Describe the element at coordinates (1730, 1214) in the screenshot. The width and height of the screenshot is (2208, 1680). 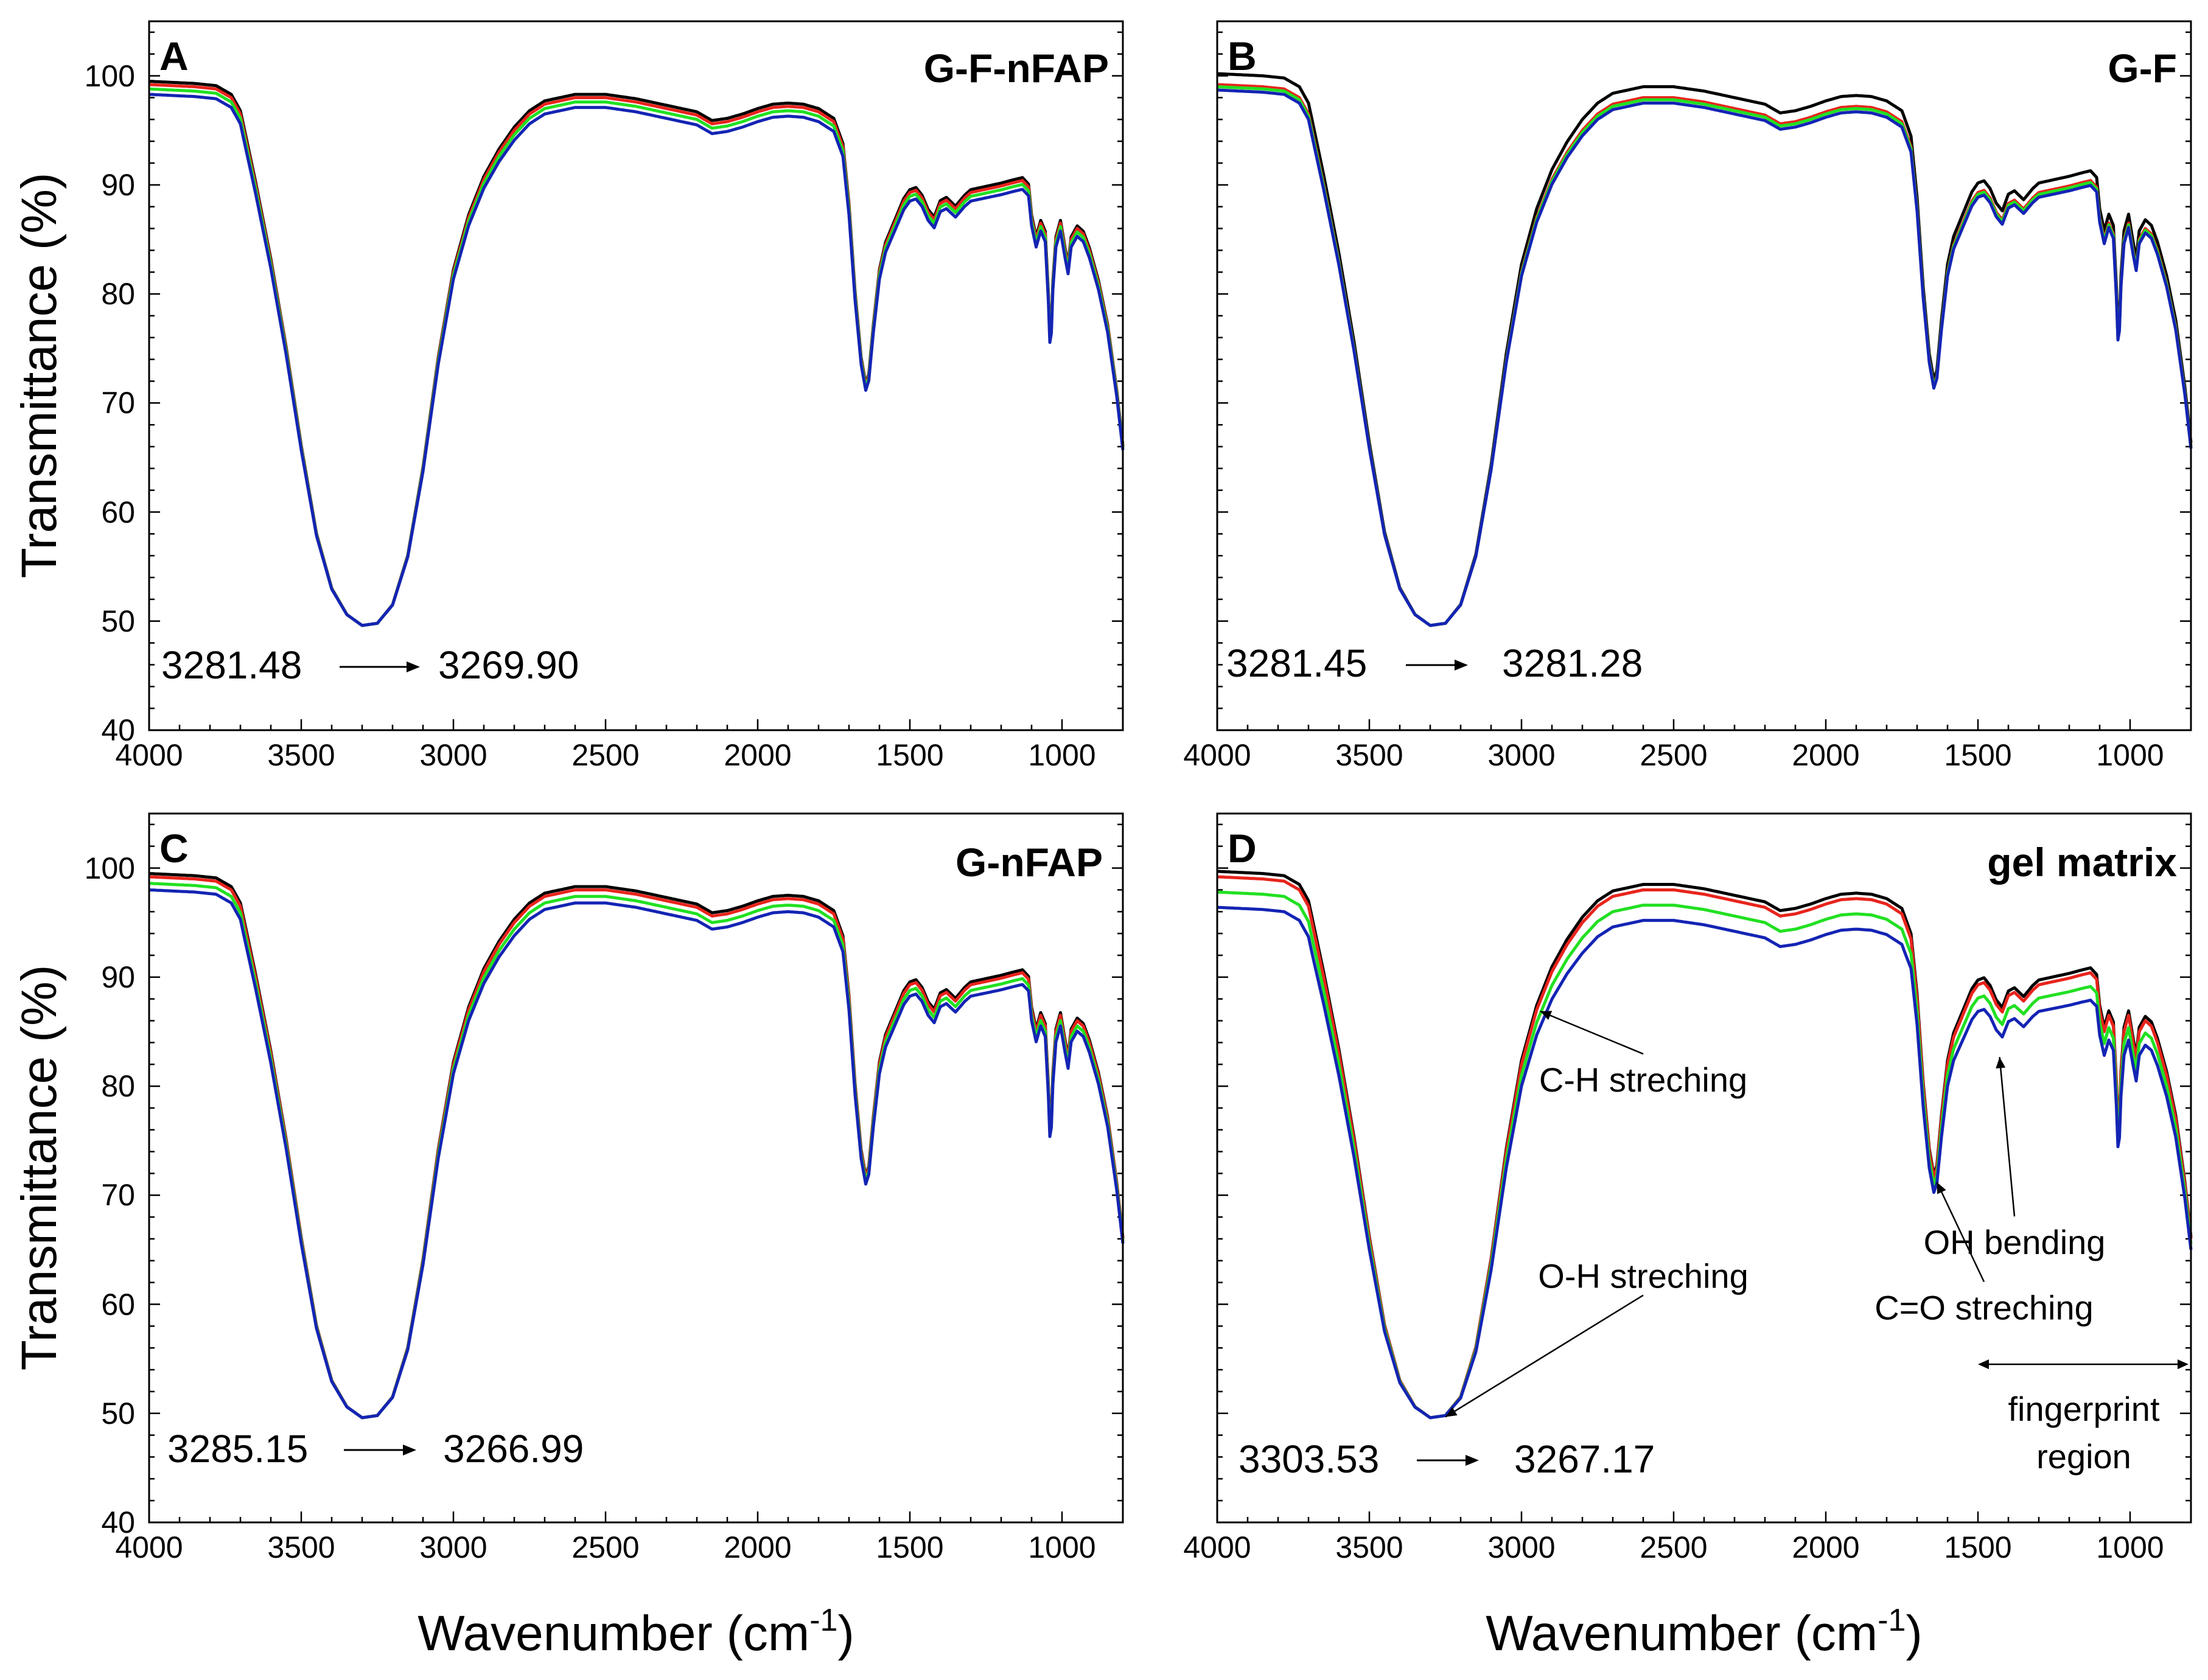
I see `annotations` at that location.